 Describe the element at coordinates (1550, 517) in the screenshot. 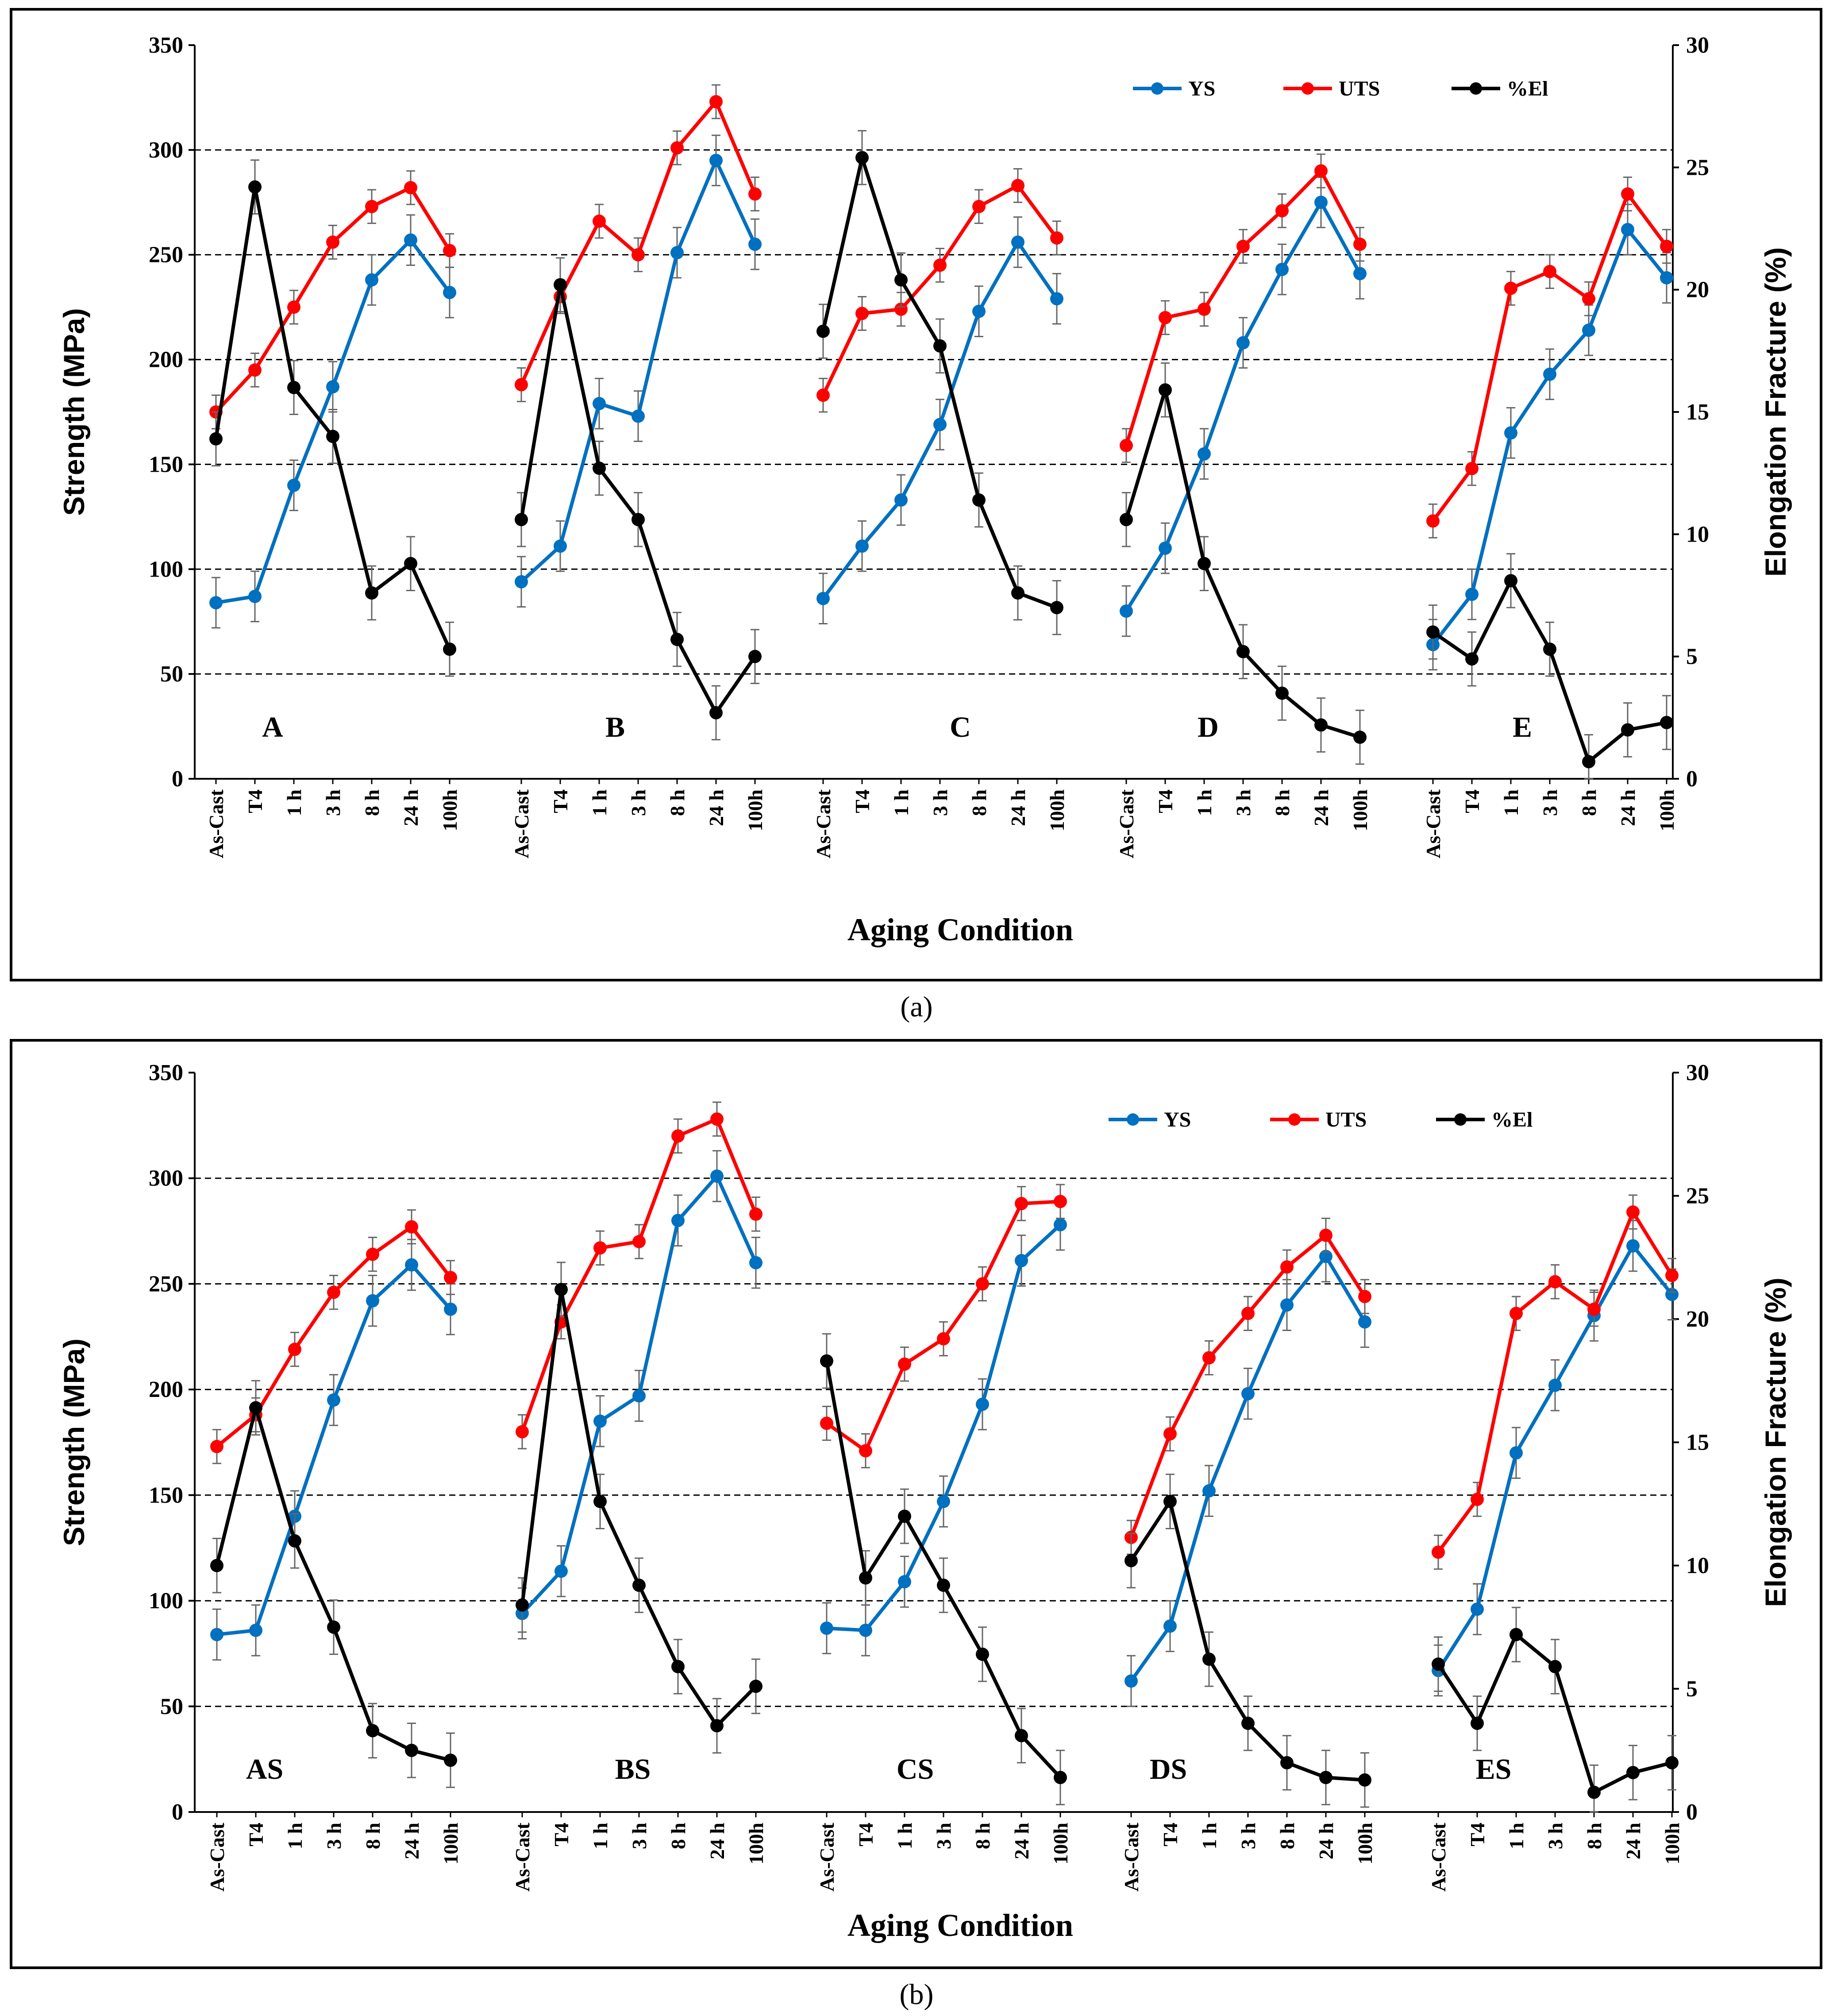

I see `group-E: As-Cast T4 1 h 3 h 8 h 24 h 100h E` at that location.